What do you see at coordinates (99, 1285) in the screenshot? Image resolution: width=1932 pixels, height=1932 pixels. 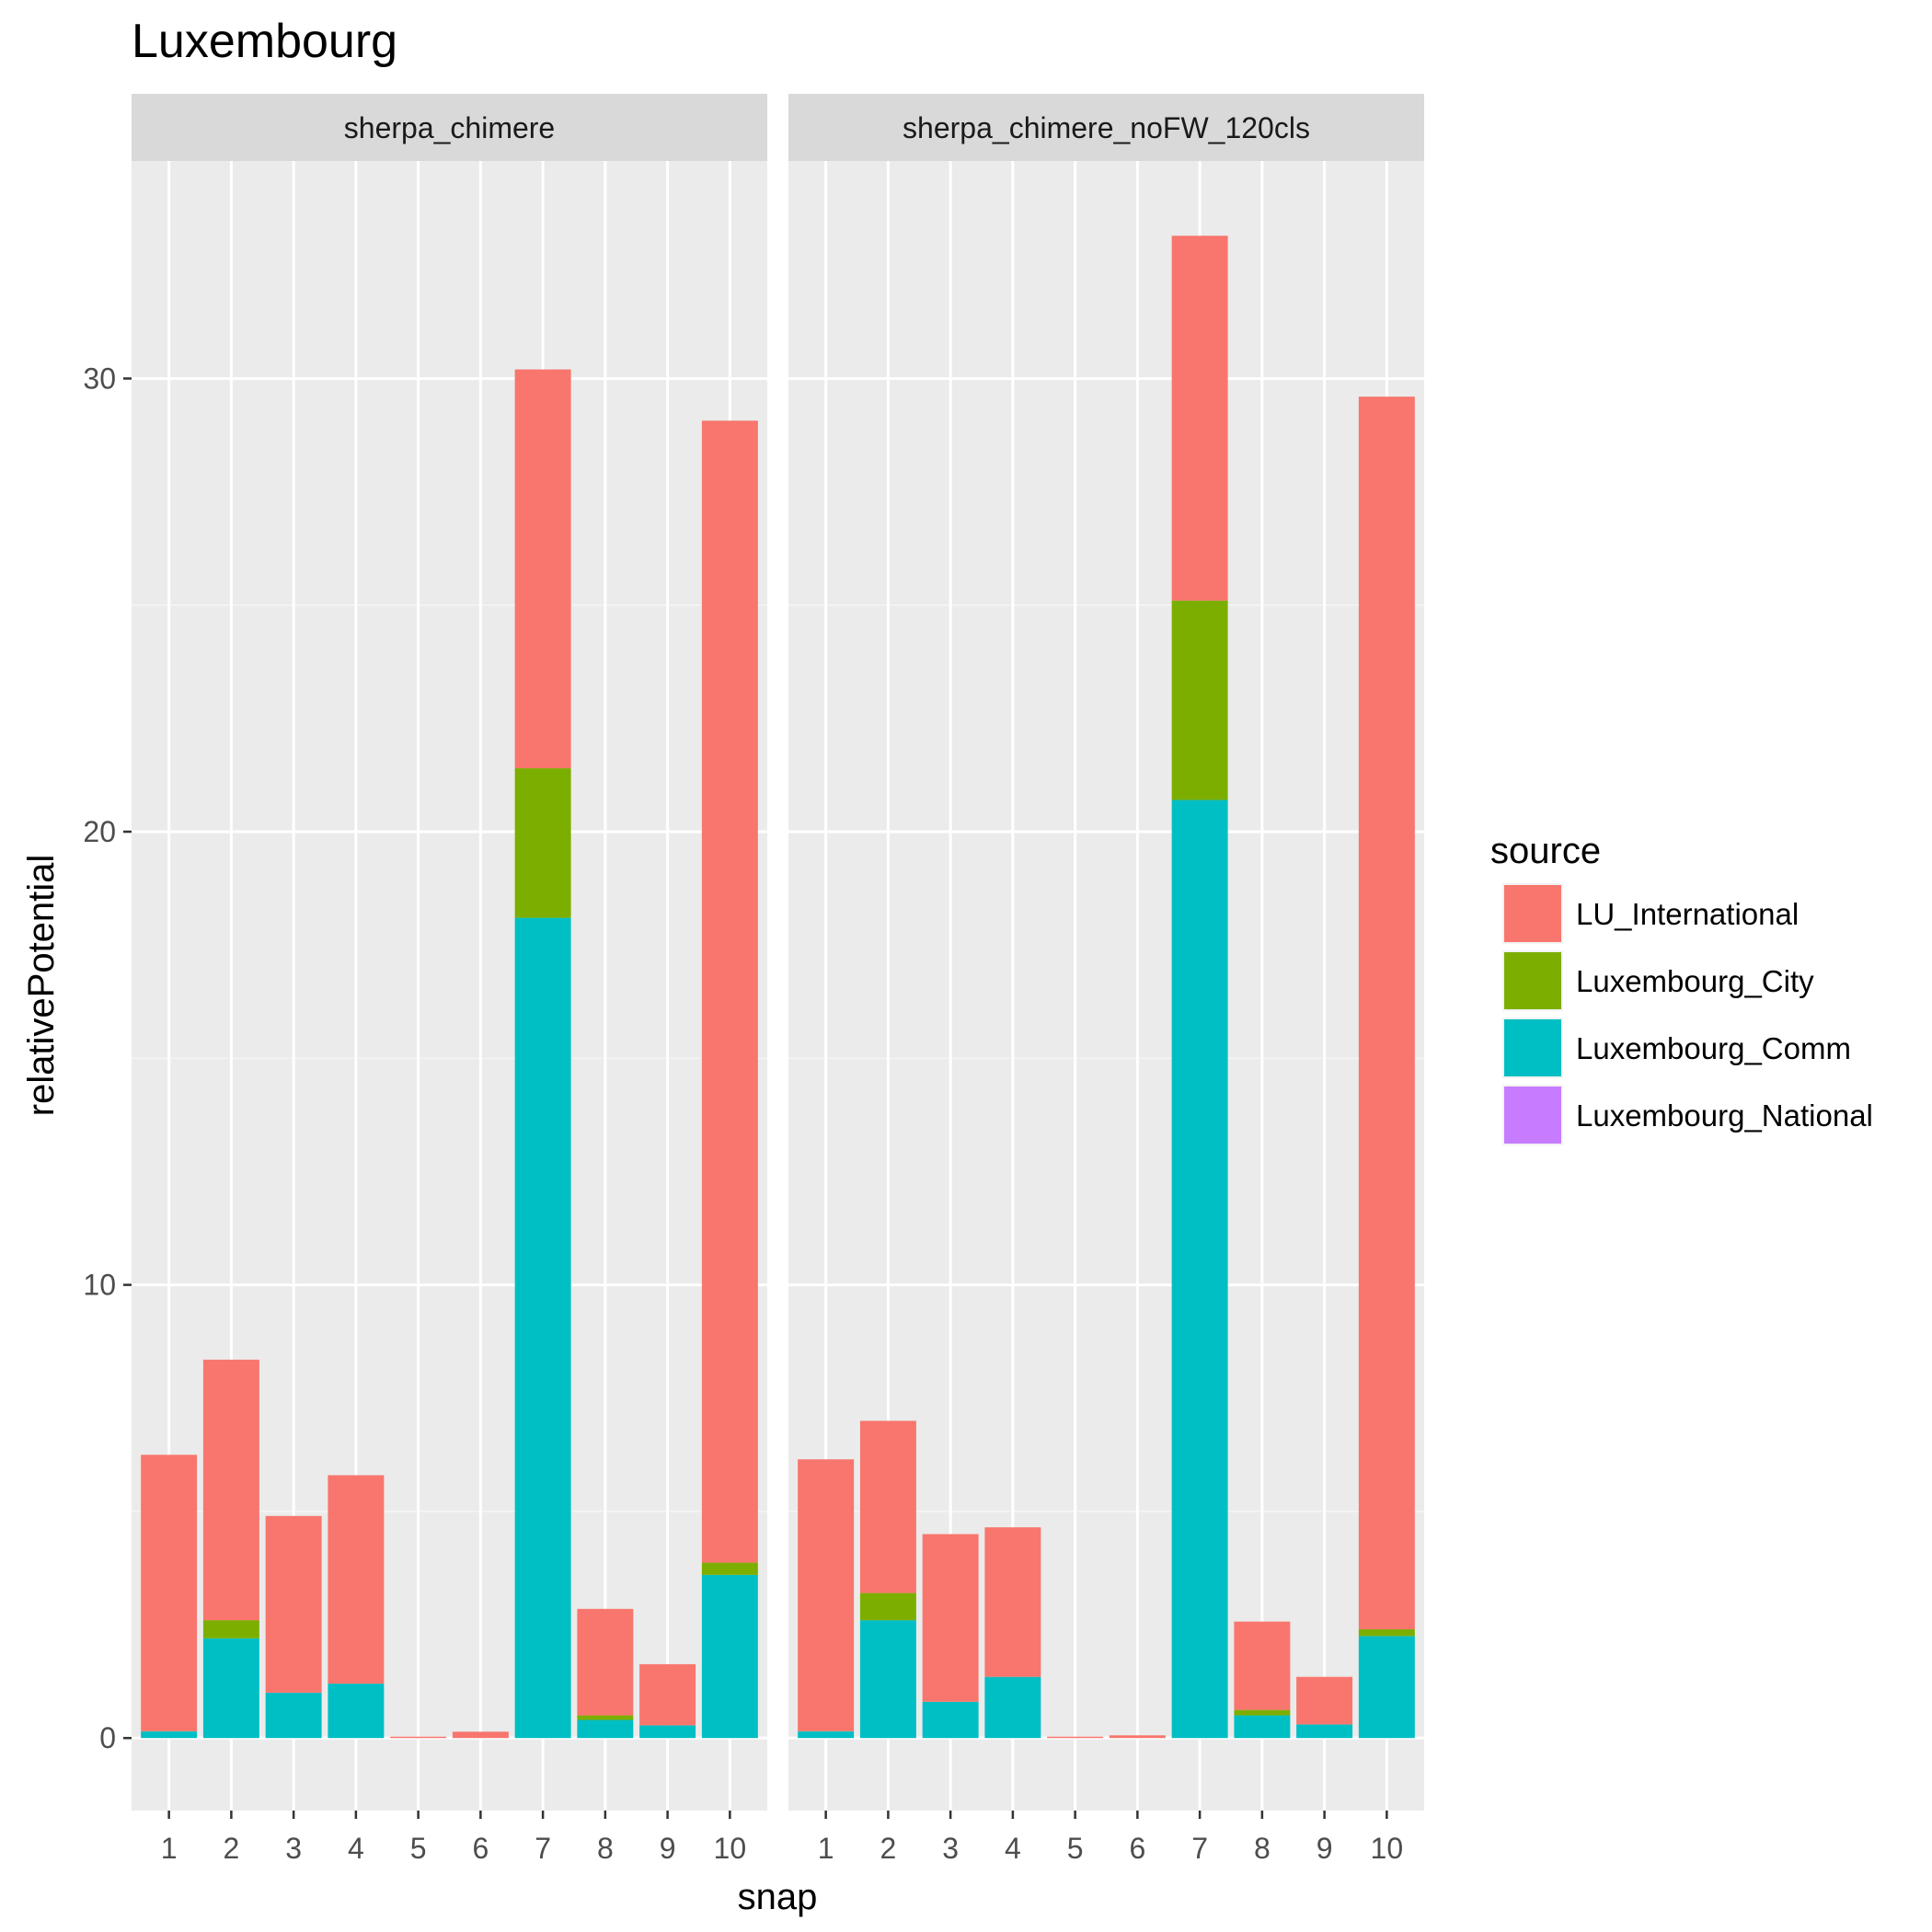 I see `y-tick-label: 10` at bounding box center [99, 1285].